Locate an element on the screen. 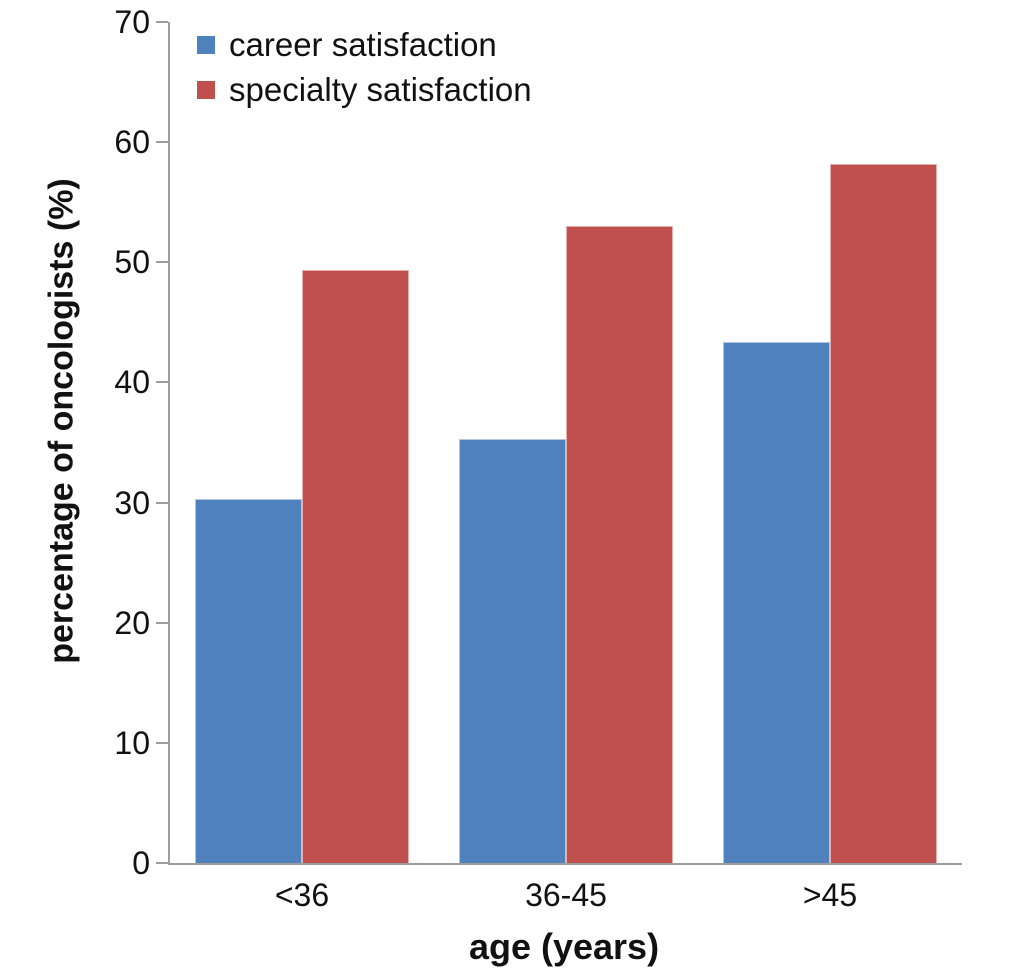 This screenshot has height=976, width=1014. legend-item: career satisfaction is located at coordinates (364, 44).